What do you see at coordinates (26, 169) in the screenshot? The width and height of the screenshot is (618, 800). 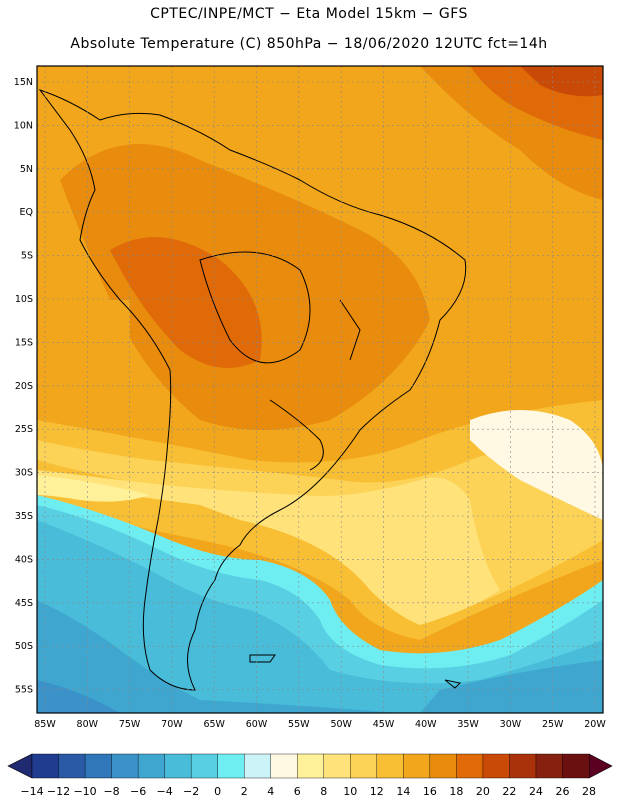 I see `lat-label: 5N` at bounding box center [26, 169].